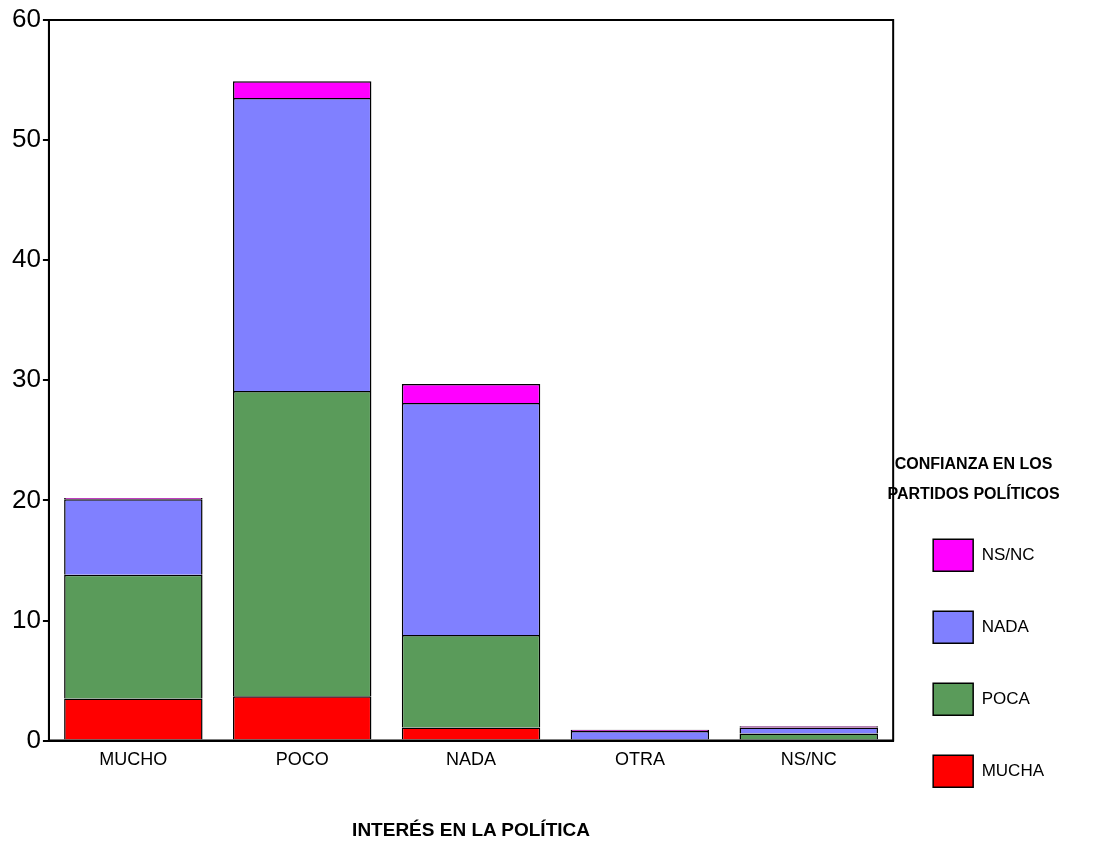 This screenshot has width=1099, height=856. Describe the element at coordinates (33, 738) in the screenshot. I see `y-tick-label: 0` at that location.